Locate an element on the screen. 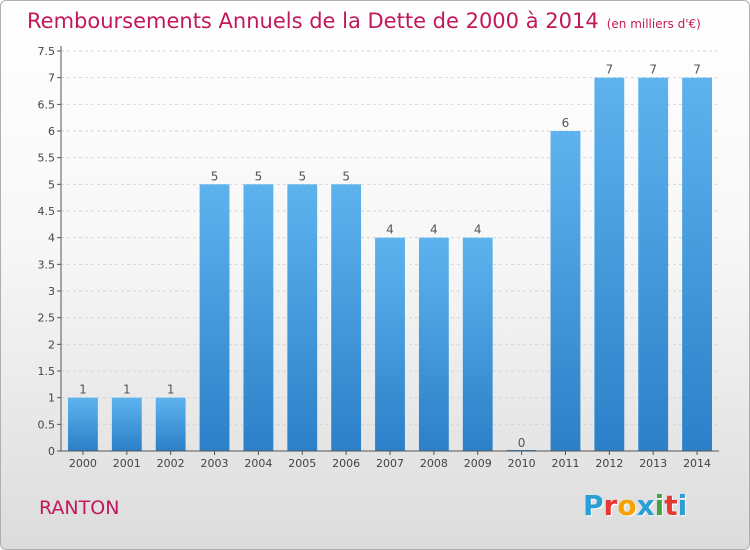 Image resolution: width=750 pixels, height=550 pixels. x-tick-label-2014: 2014 is located at coordinates (697, 463).